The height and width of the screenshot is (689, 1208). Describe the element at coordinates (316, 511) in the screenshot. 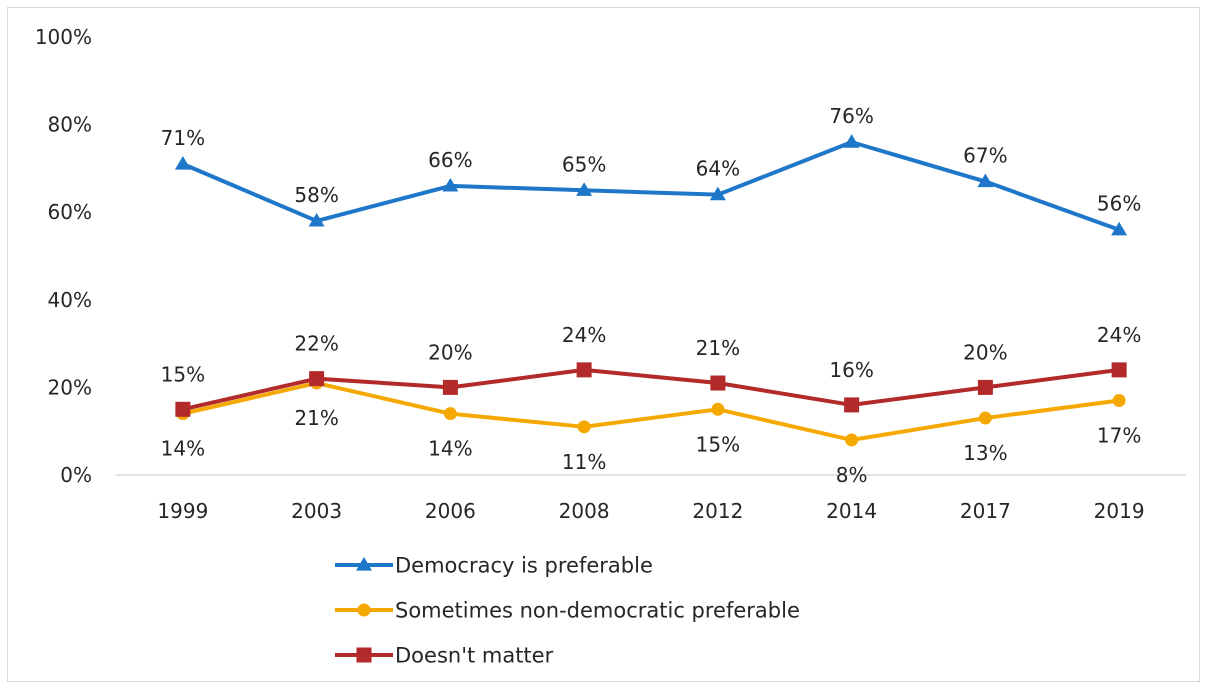

I see `x-tick-label: 2003` at that location.